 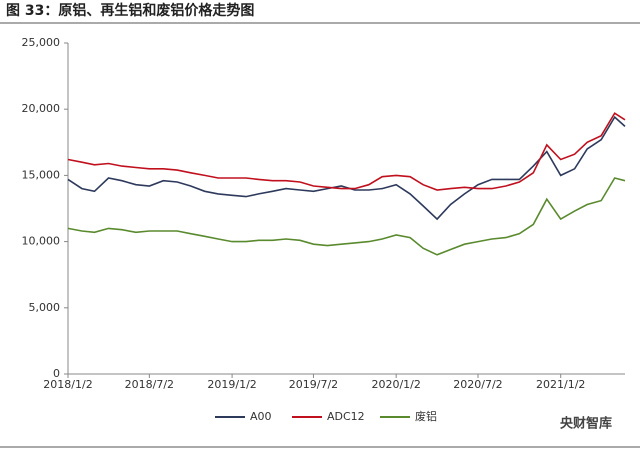 What do you see at coordinates (41, 42) in the screenshot?
I see `y-tick-label: 25,000` at bounding box center [41, 42].